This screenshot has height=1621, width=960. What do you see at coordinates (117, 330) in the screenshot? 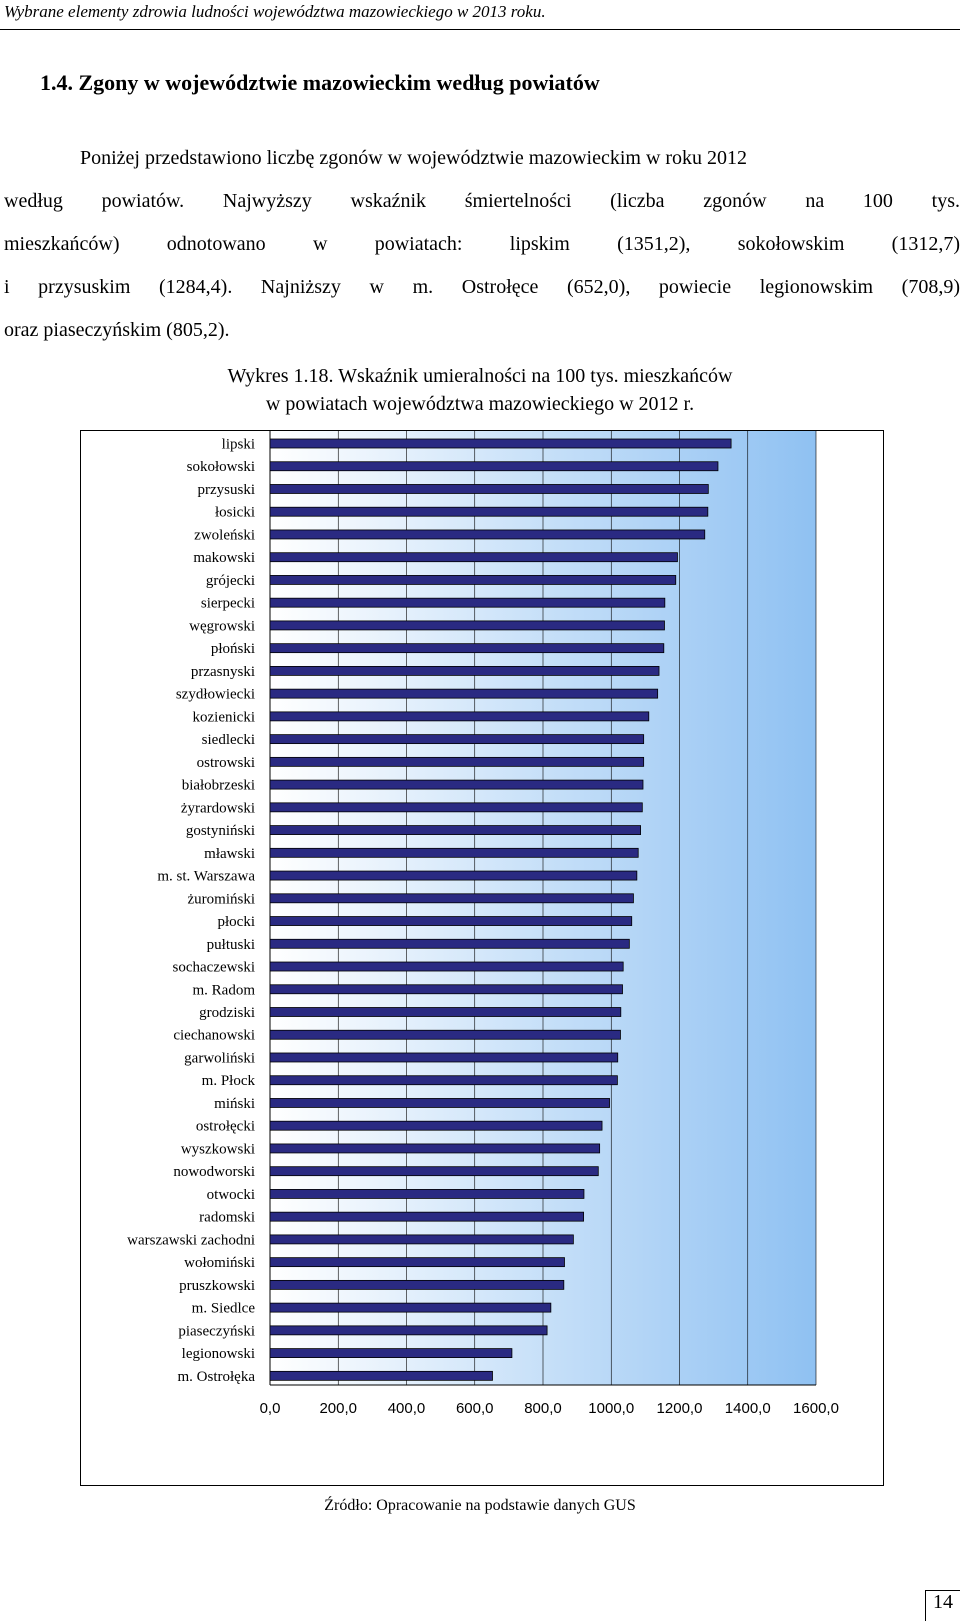
I see `intro-line-5: oraz piaseczyńskim (805,2).` at bounding box center [117, 330].